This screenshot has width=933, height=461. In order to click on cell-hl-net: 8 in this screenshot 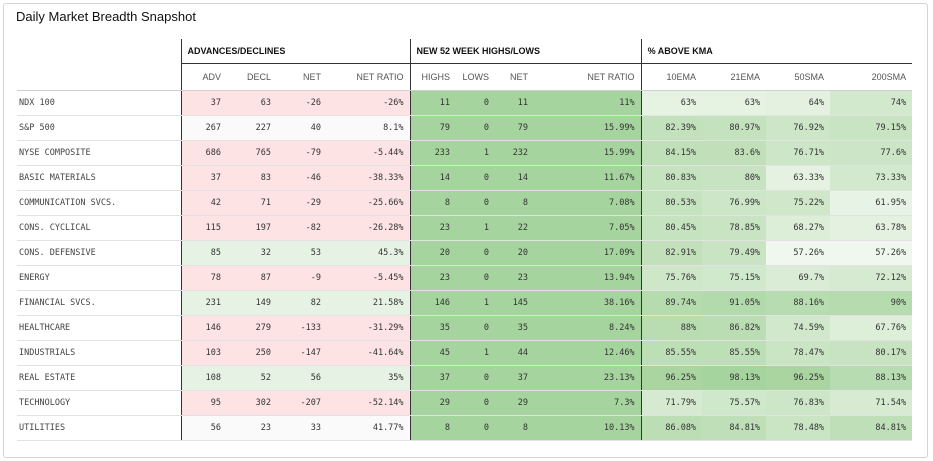, I will do `click(515, 203)`.